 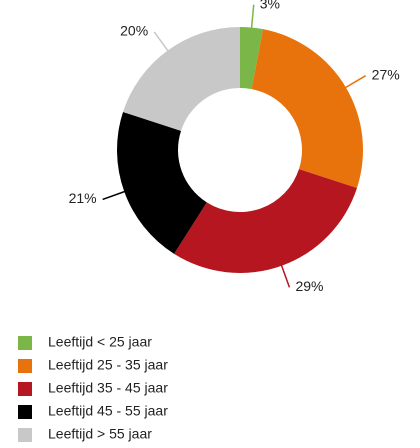 What do you see at coordinates (83, 198) in the screenshot?
I see `data-label: 21%` at bounding box center [83, 198].